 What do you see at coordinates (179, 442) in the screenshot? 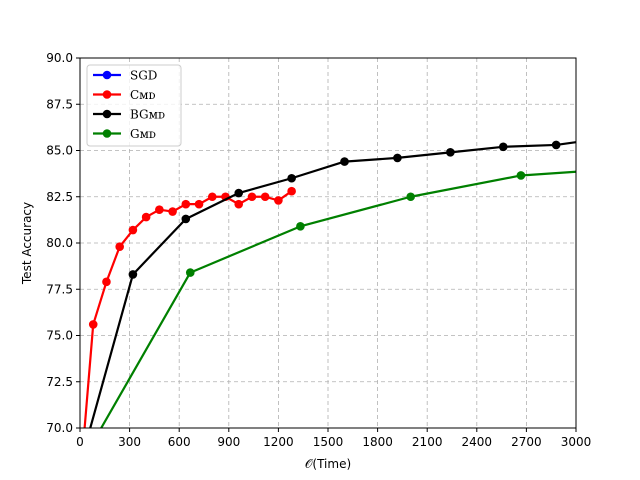
I see `x-tick-label: 600` at bounding box center [179, 442].